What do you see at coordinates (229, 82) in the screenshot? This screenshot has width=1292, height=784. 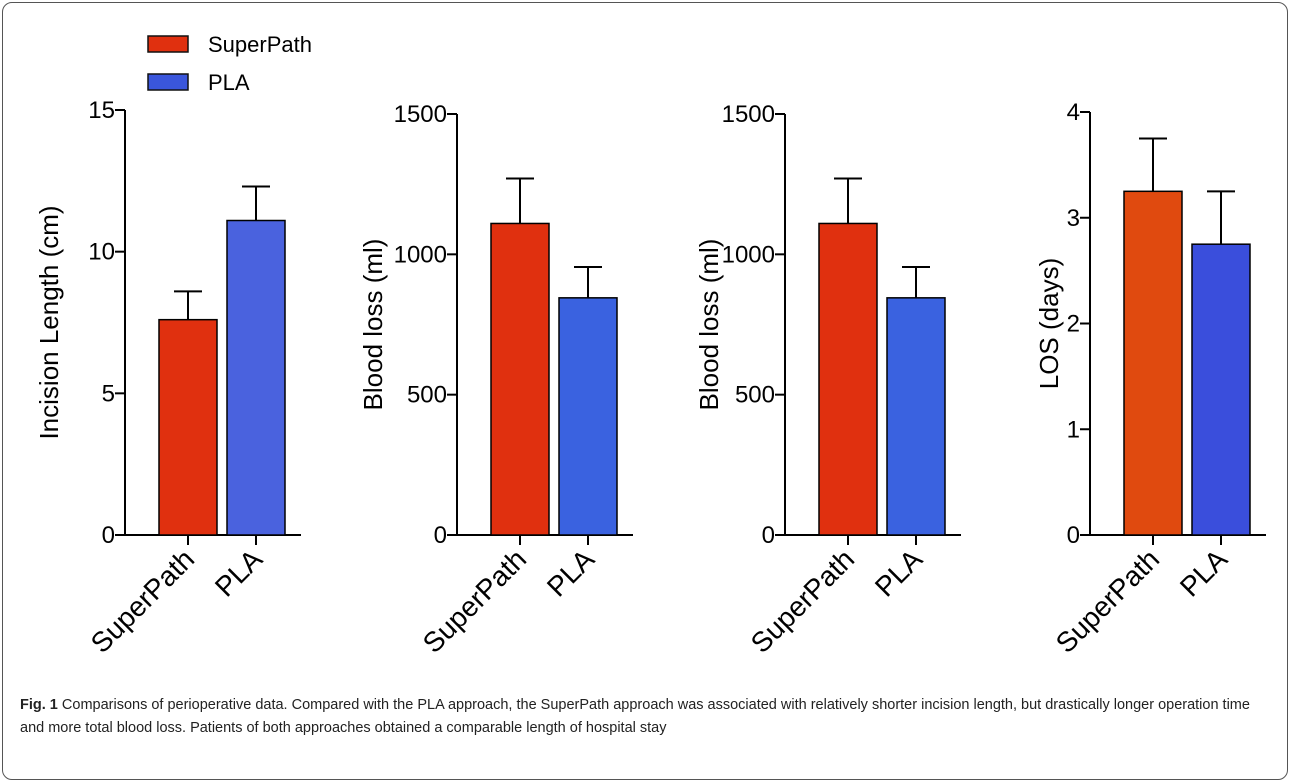 I see `legend-label-1: PLA` at bounding box center [229, 82].